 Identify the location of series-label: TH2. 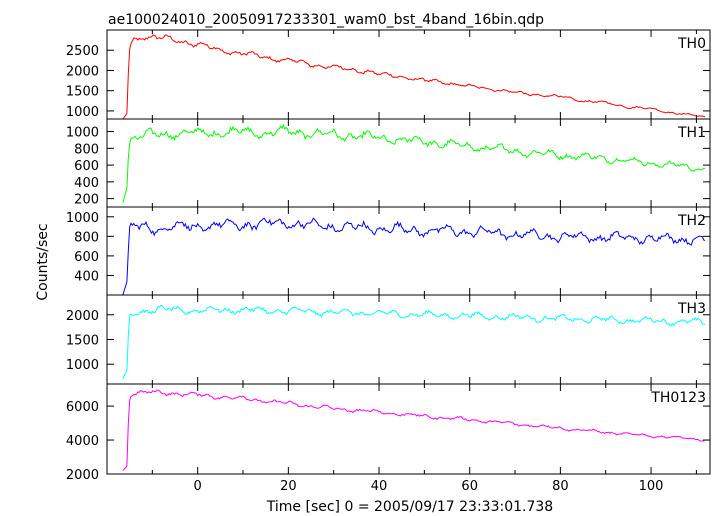
(691, 221).